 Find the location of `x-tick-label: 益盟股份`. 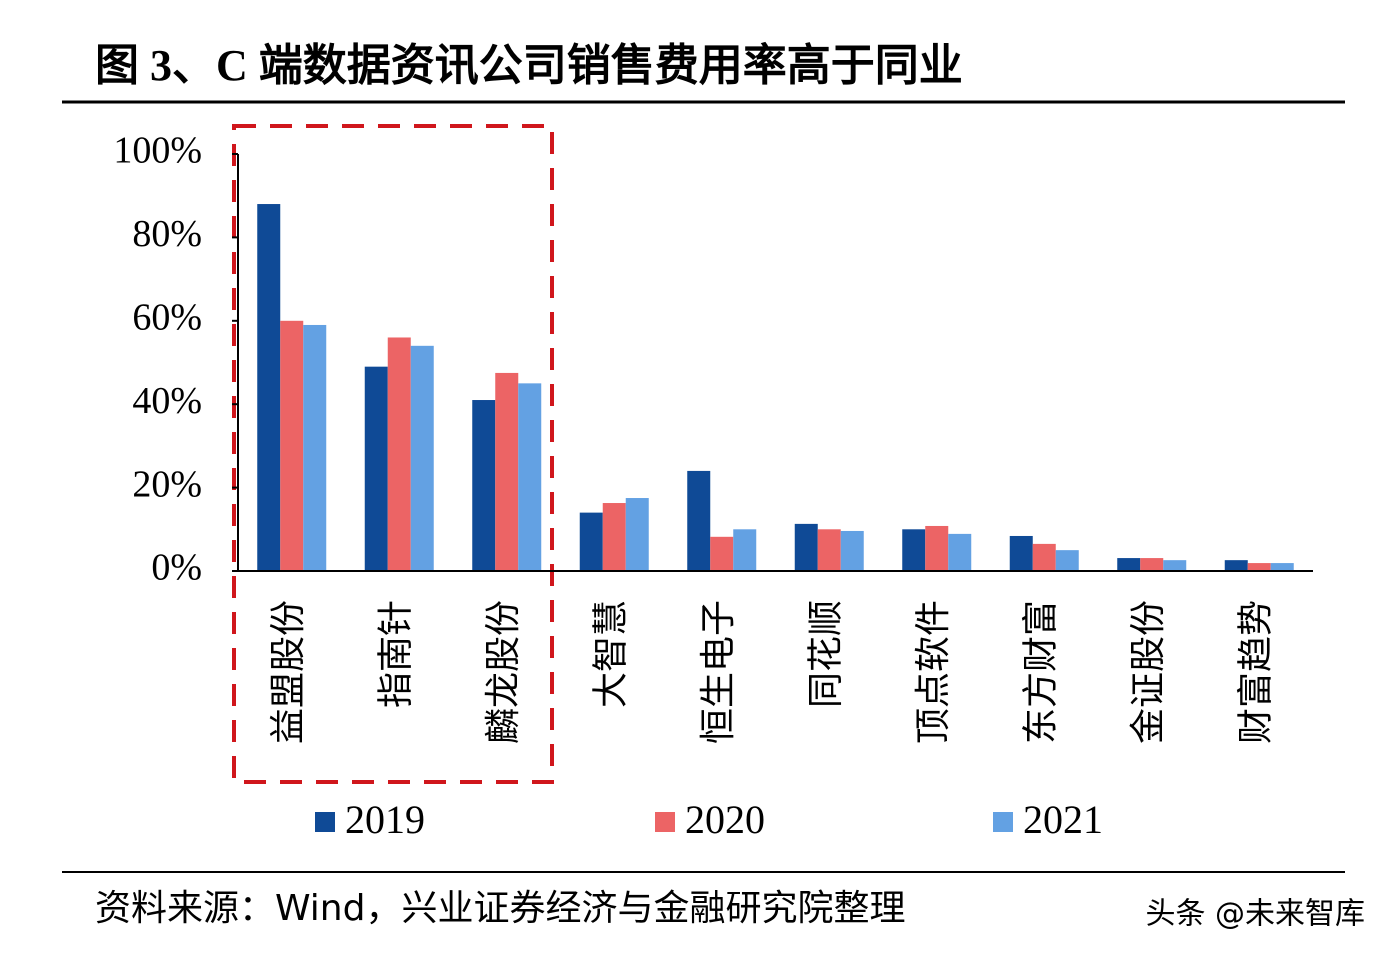

x-tick-label: 益盟股份 is located at coordinates (288, 672).